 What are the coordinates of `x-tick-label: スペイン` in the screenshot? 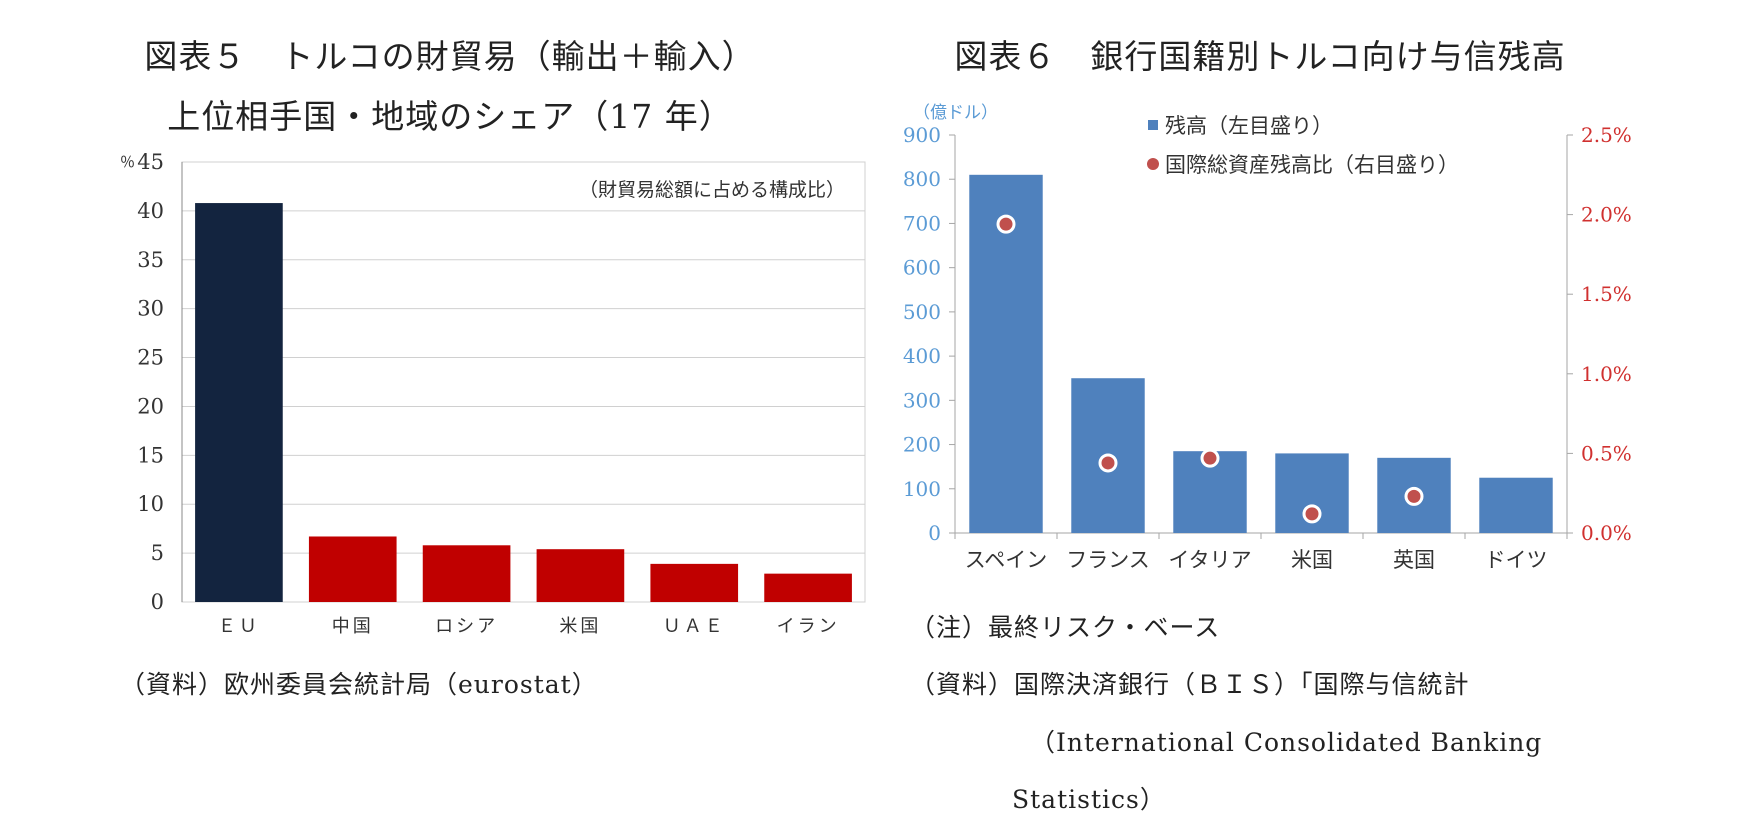 It's located at (1006, 560).